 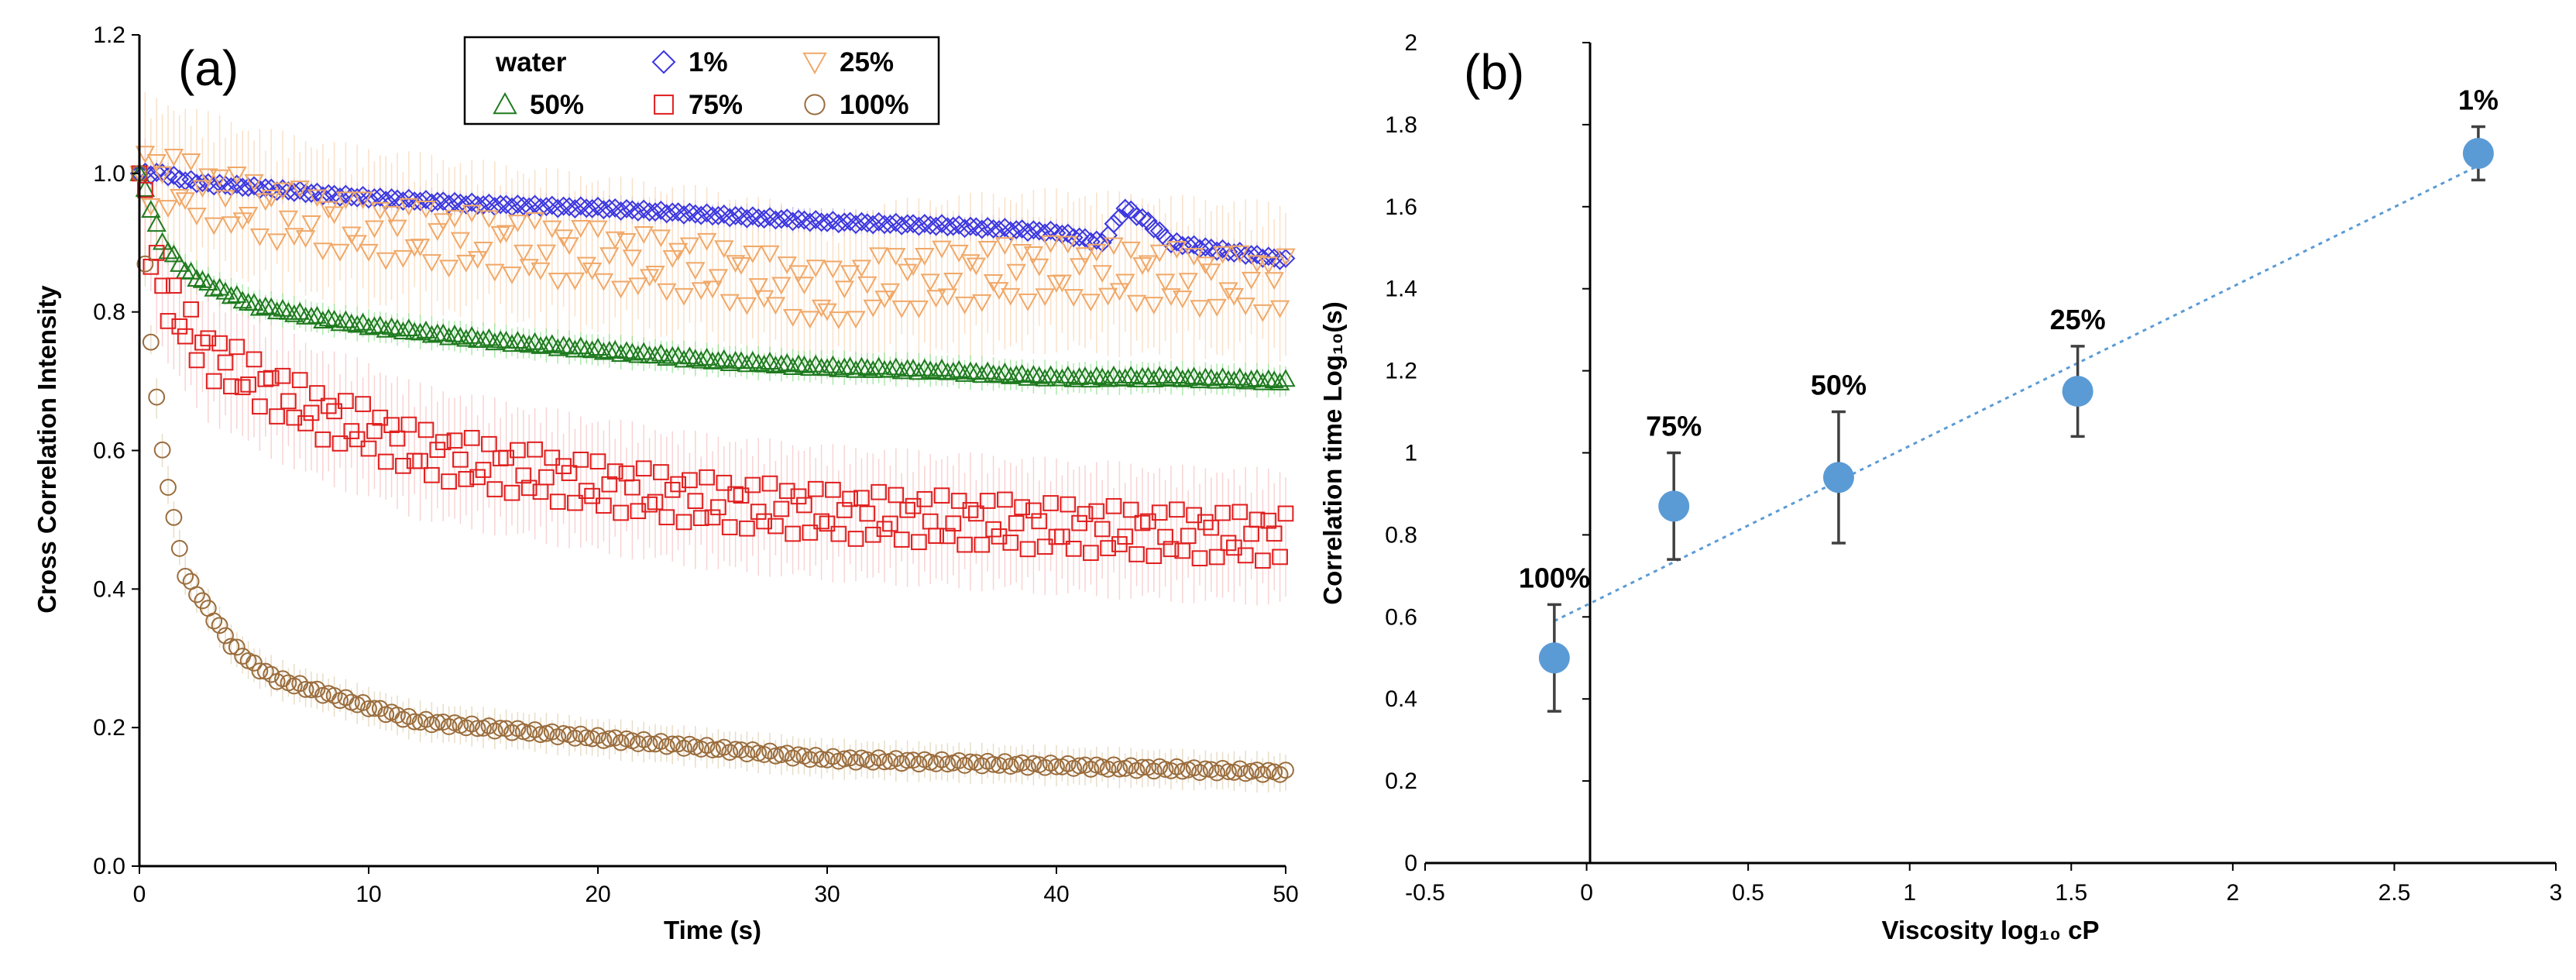 What do you see at coordinates (1674, 426) in the screenshot?
I see `b-point-label: 75%` at bounding box center [1674, 426].